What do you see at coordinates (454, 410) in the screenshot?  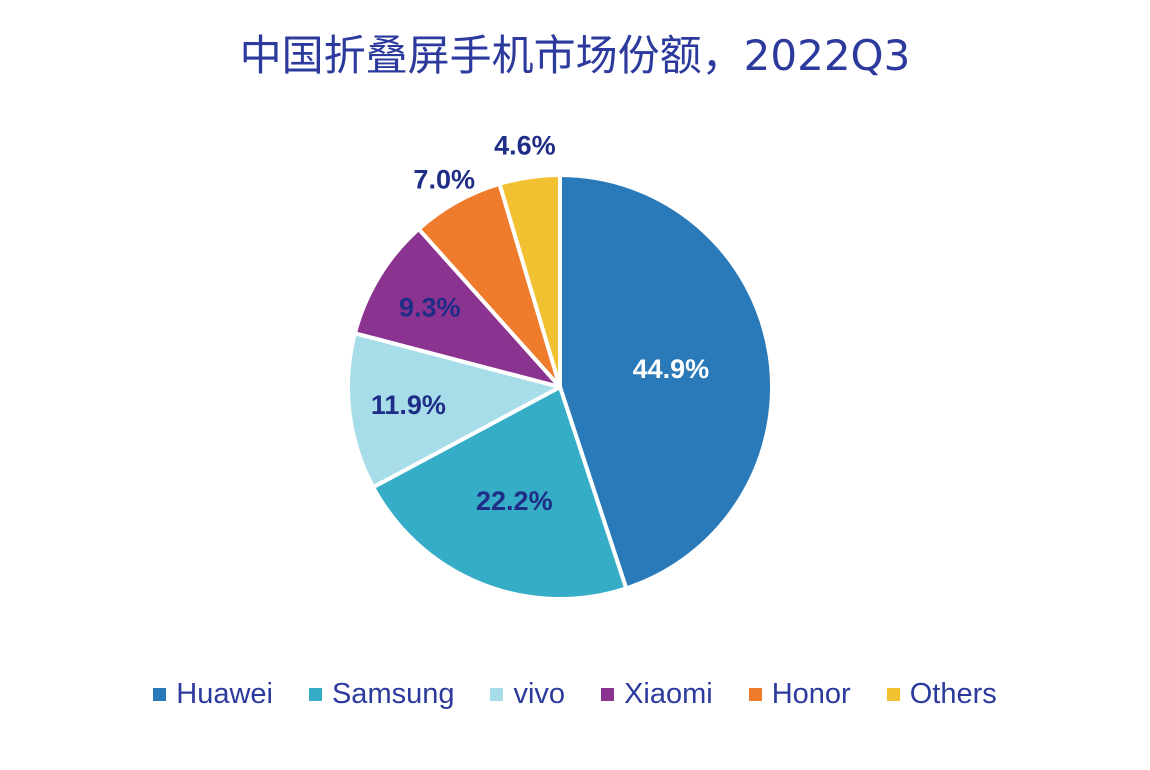 I see `pie-slice-vivo` at bounding box center [454, 410].